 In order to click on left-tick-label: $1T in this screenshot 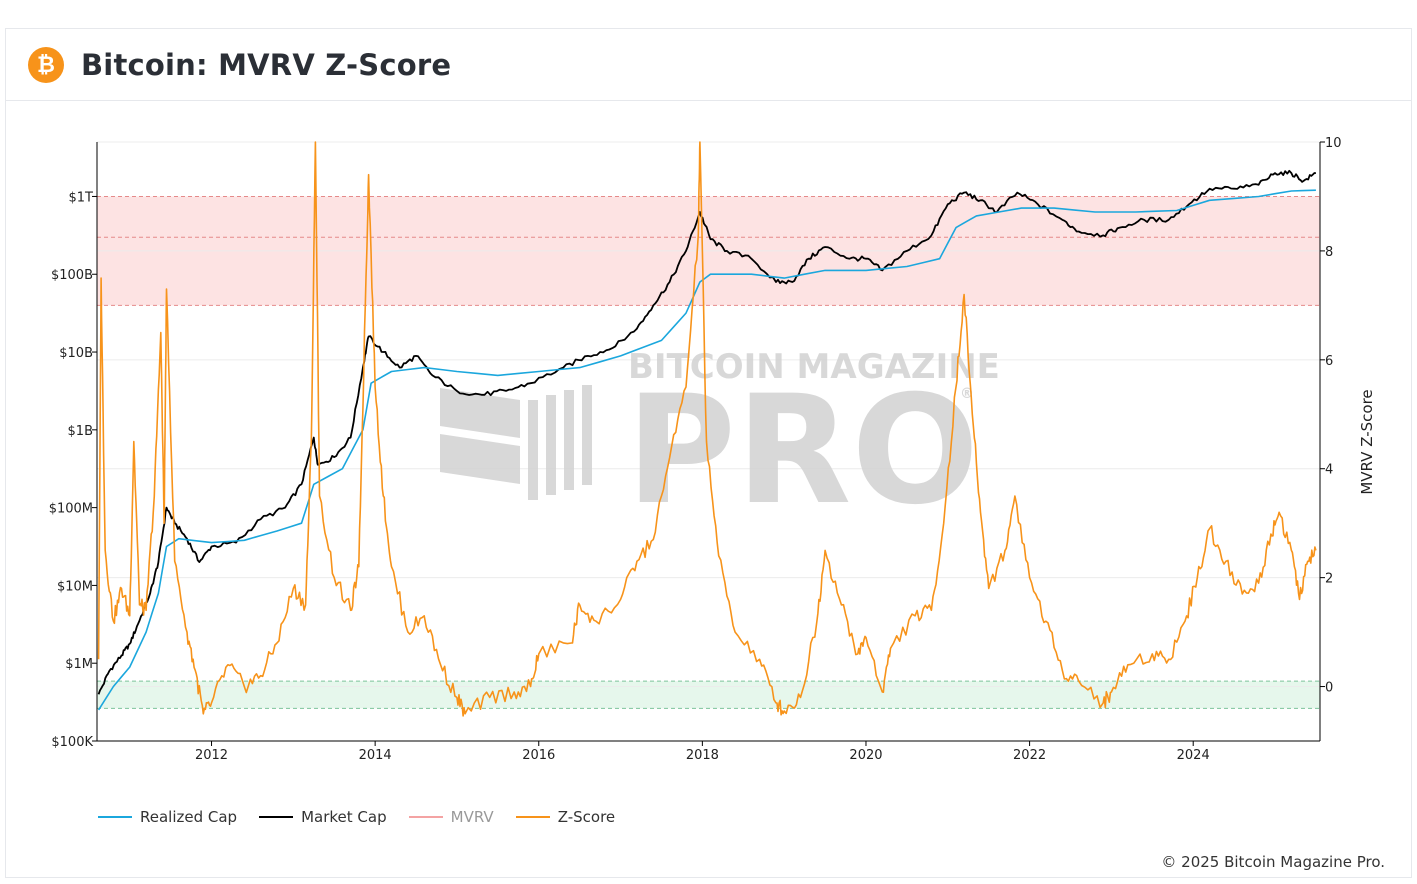, I will do `click(81, 197)`.